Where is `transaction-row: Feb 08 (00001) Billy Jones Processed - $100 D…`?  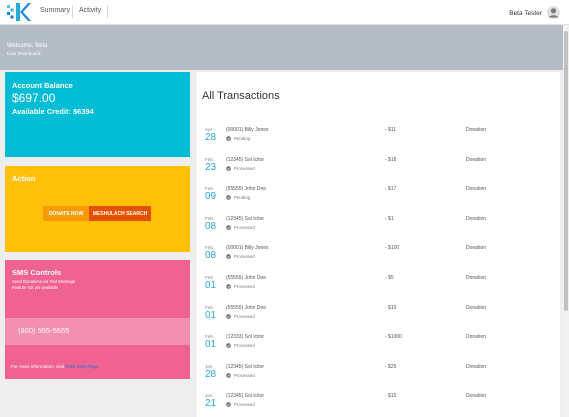
transaction-row: Feb 08 (00001) Billy Jones Processed - $100 D… is located at coordinates (378, 255).